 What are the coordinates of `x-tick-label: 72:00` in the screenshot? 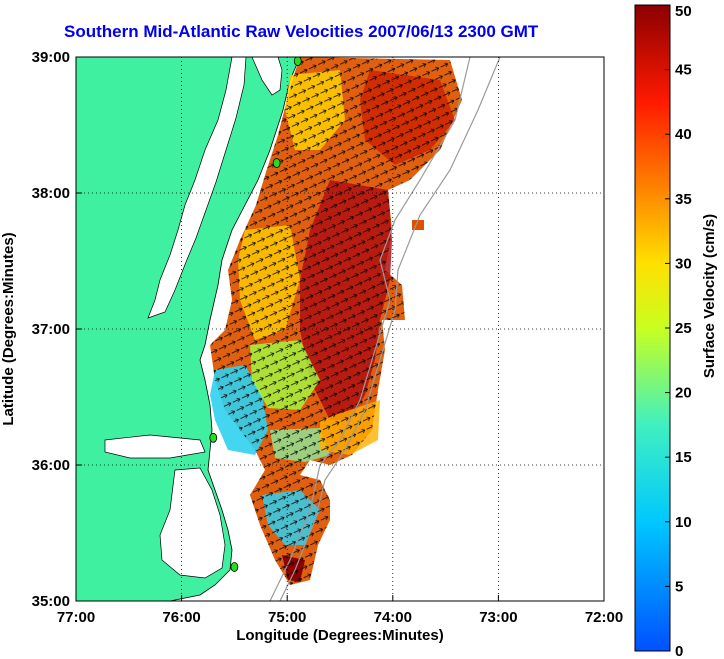 It's located at (604, 617).